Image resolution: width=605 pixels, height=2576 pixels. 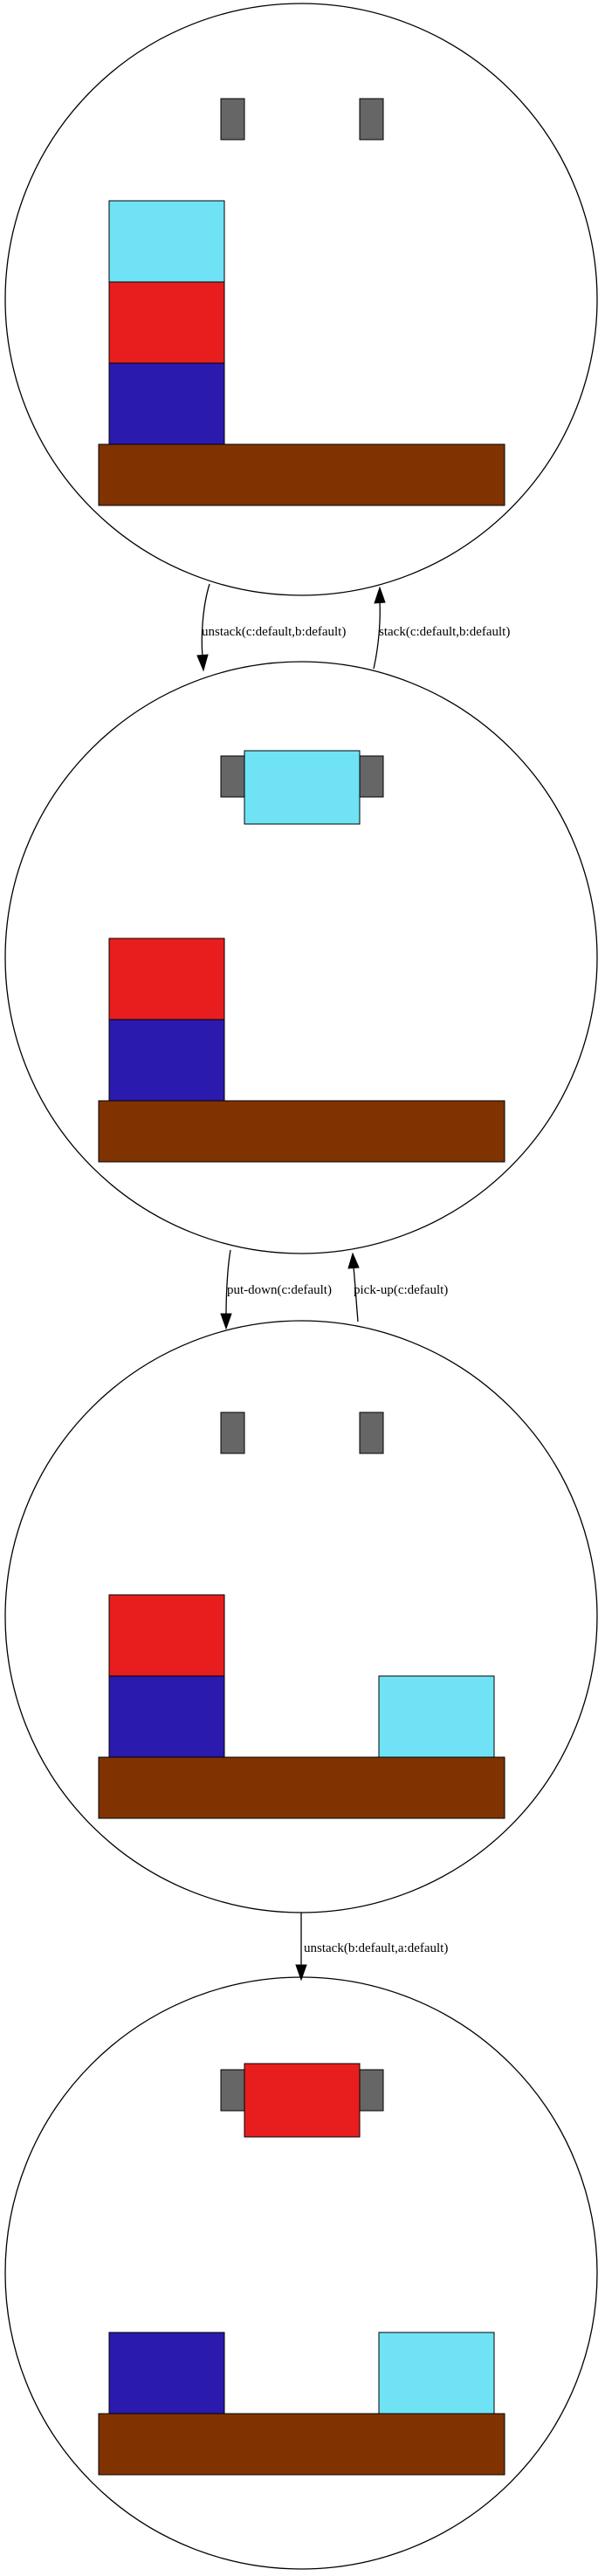 I want to click on held-block-b, so click(x=302, y=2101).